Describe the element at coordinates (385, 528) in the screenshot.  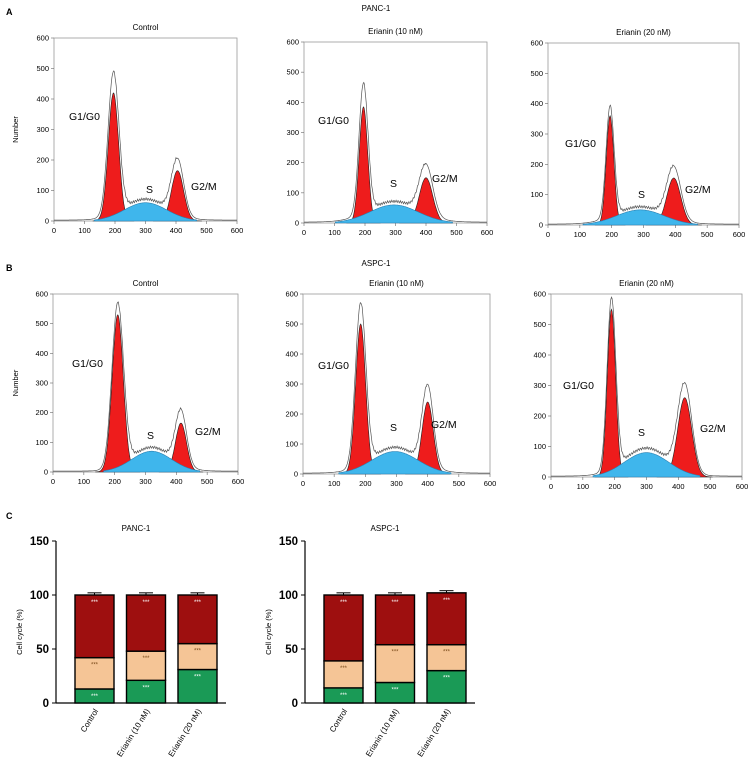
I see `bar-chart-title: ASPC-1` at that location.